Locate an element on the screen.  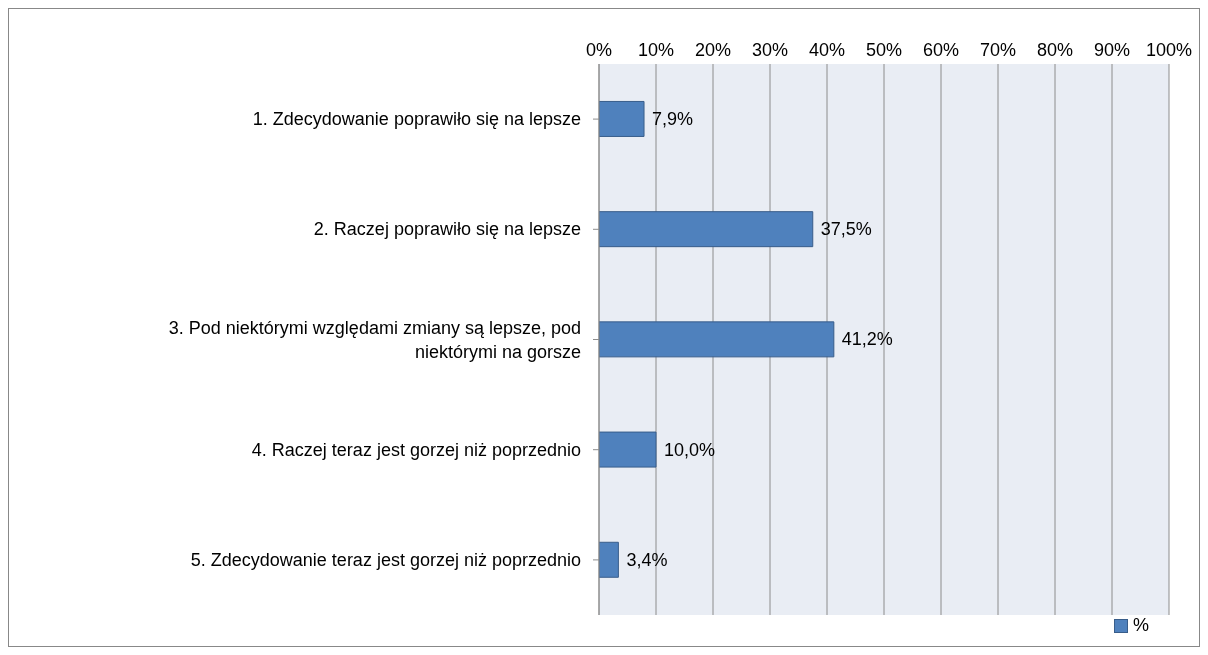
data-label: 3,4% is located at coordinates (647, 559).